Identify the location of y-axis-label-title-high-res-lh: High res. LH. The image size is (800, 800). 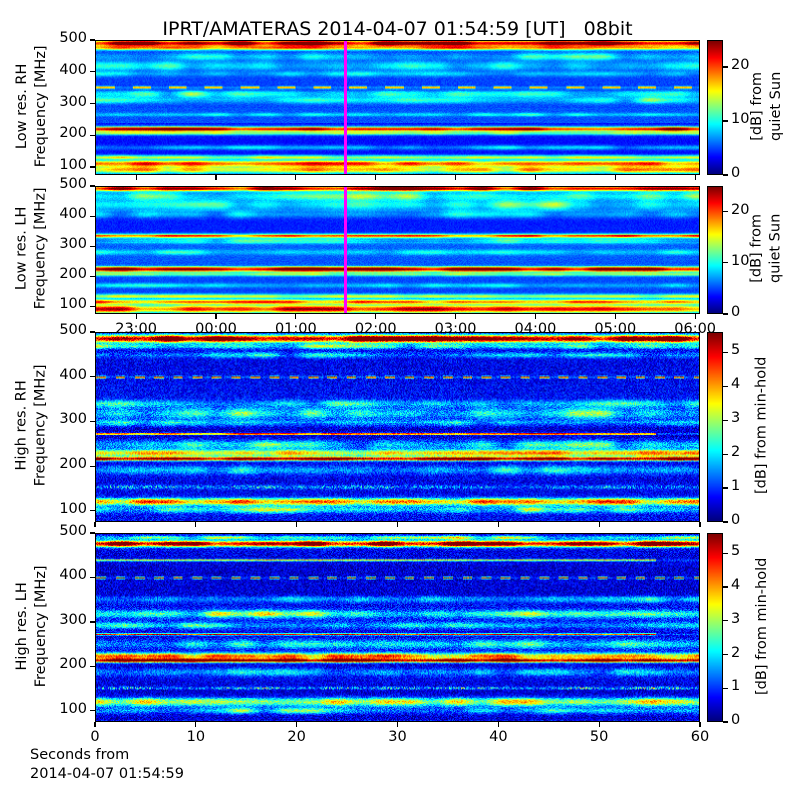
(21, 625).